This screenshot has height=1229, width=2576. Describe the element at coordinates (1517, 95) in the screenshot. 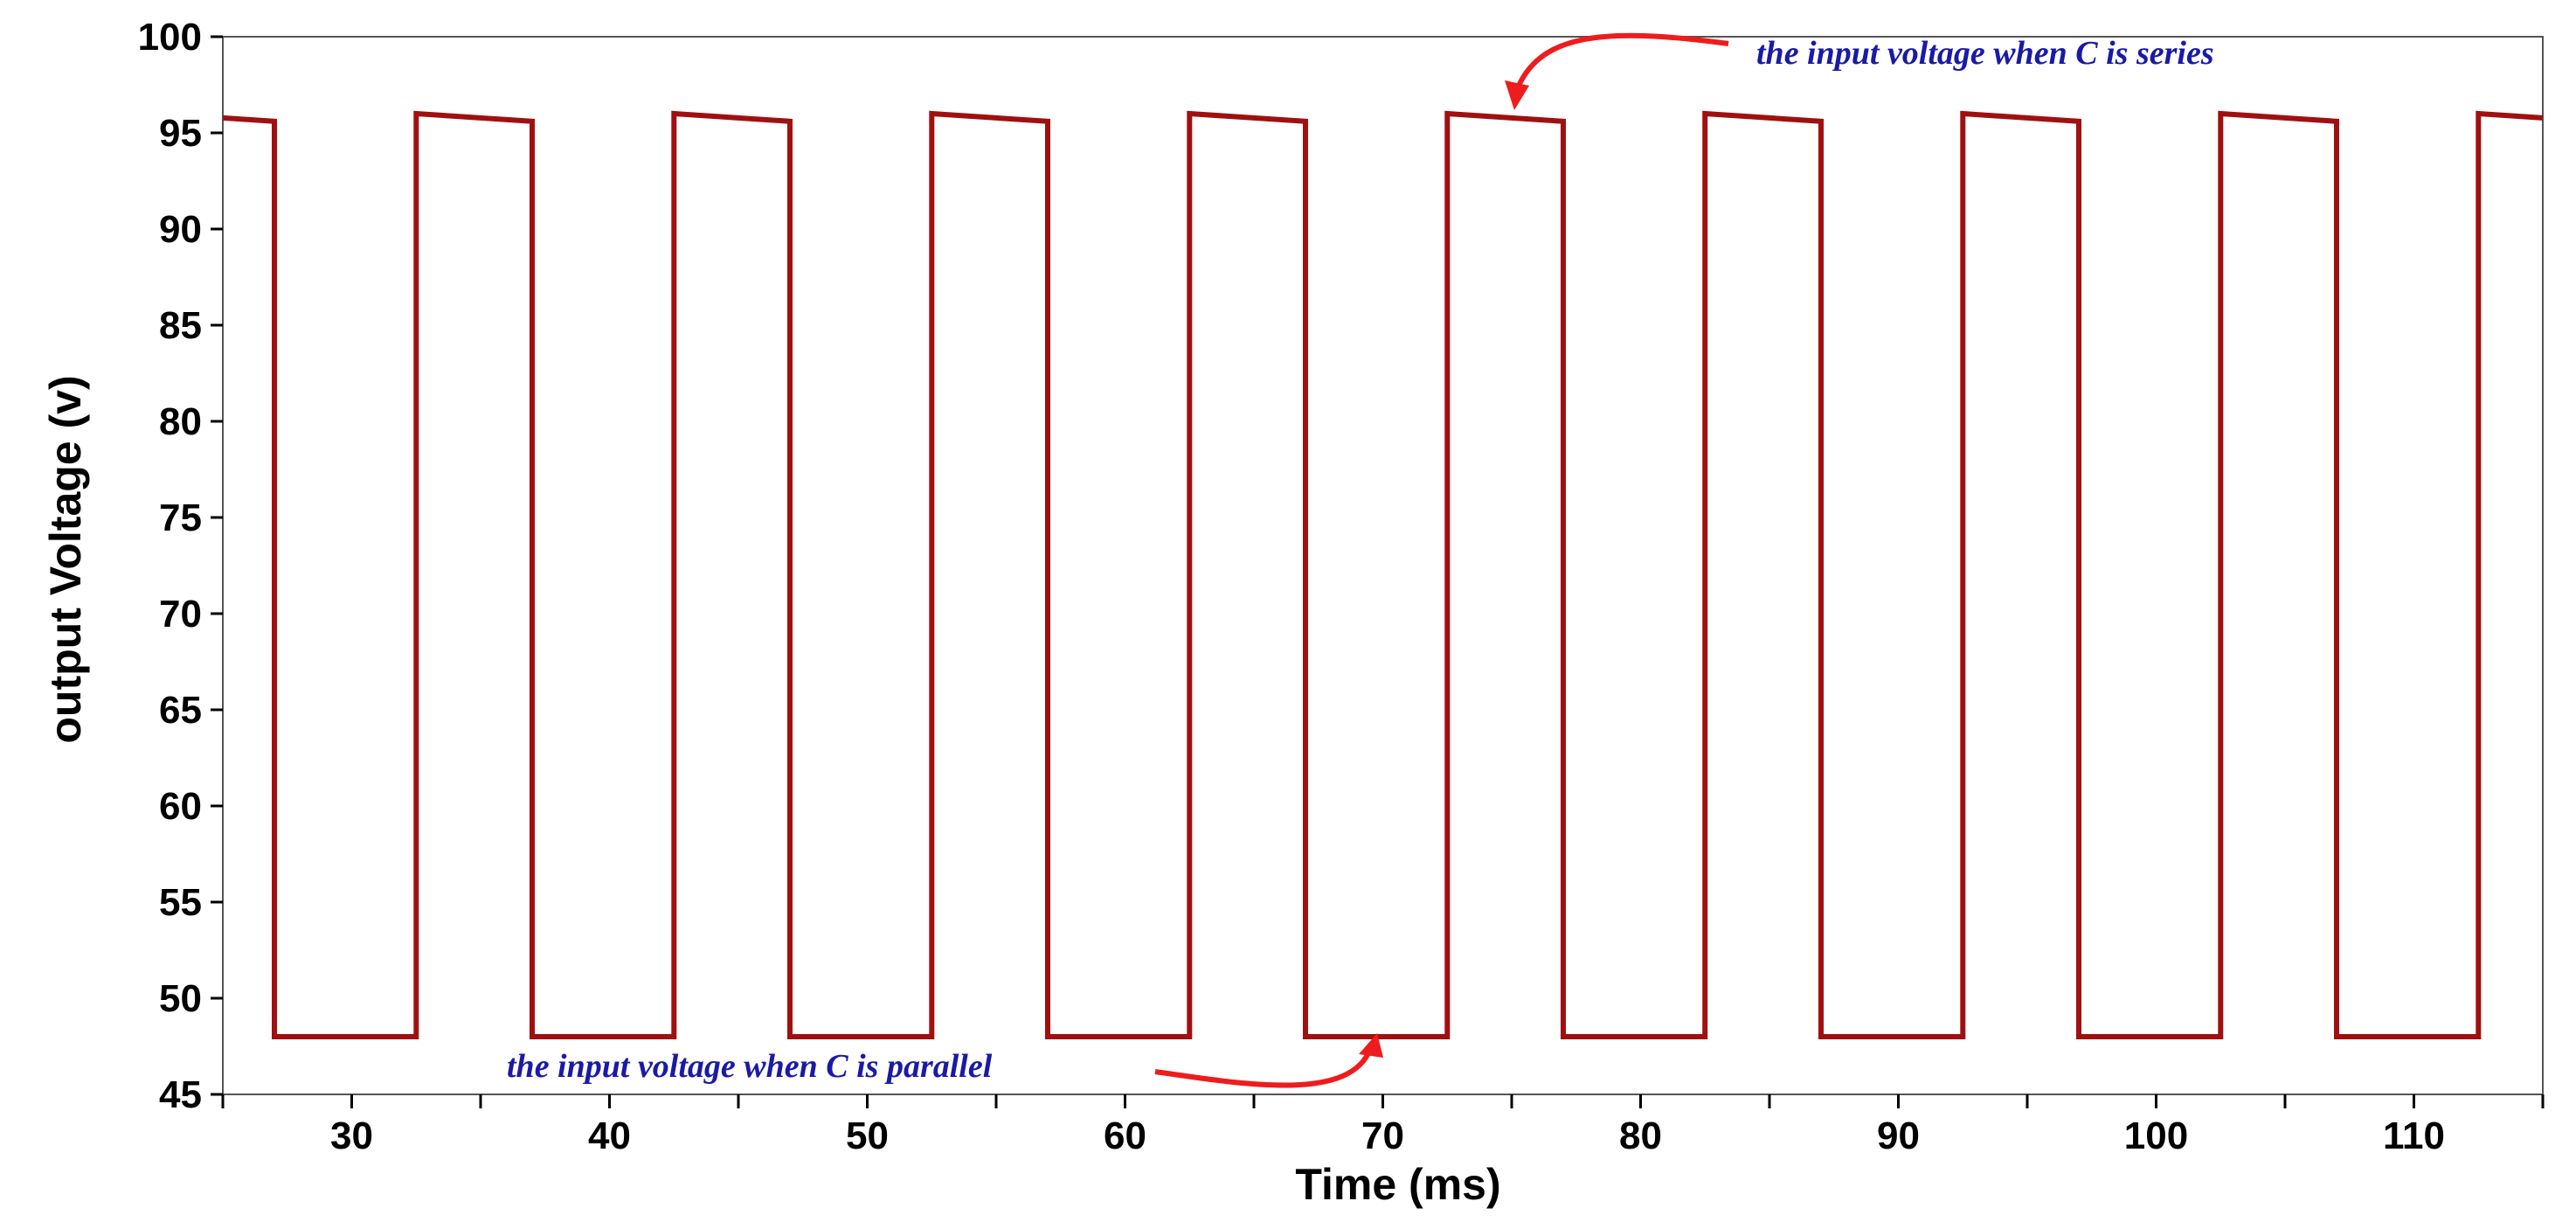

I see `arrow-series-head` at that location.